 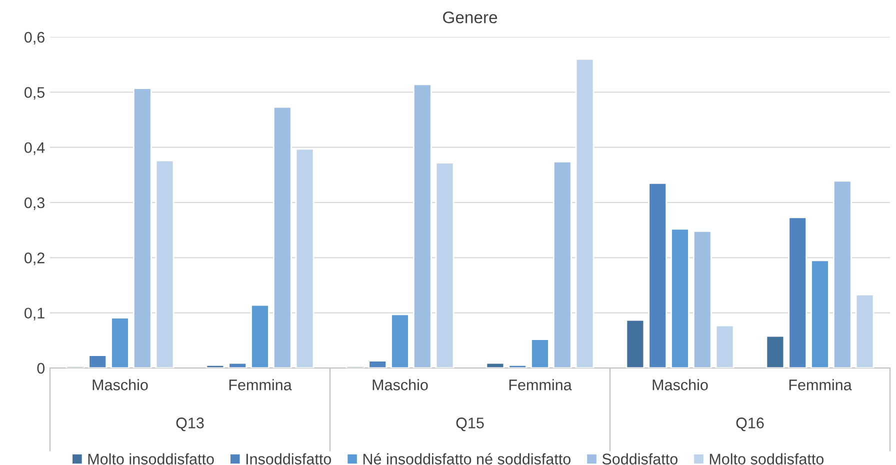 What do you see at coordinates (34, 93) in the screenshot?
I see `y-tick-label: 0,5` at bounding box center [34, 93].